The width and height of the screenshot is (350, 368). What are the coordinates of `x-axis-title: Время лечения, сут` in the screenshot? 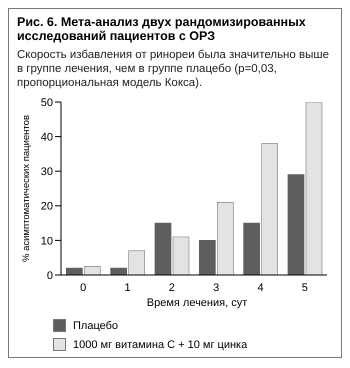 It's located at (197, 303).